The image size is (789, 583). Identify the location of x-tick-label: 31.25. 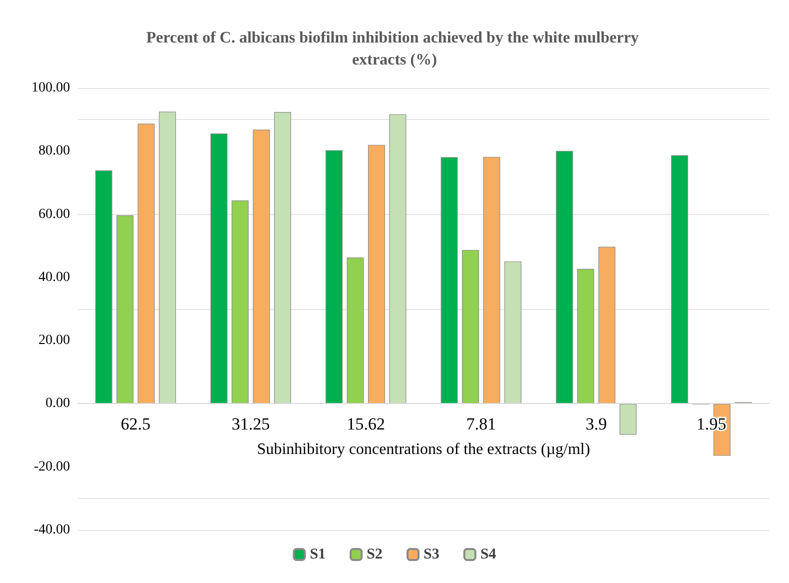
(251, 424).